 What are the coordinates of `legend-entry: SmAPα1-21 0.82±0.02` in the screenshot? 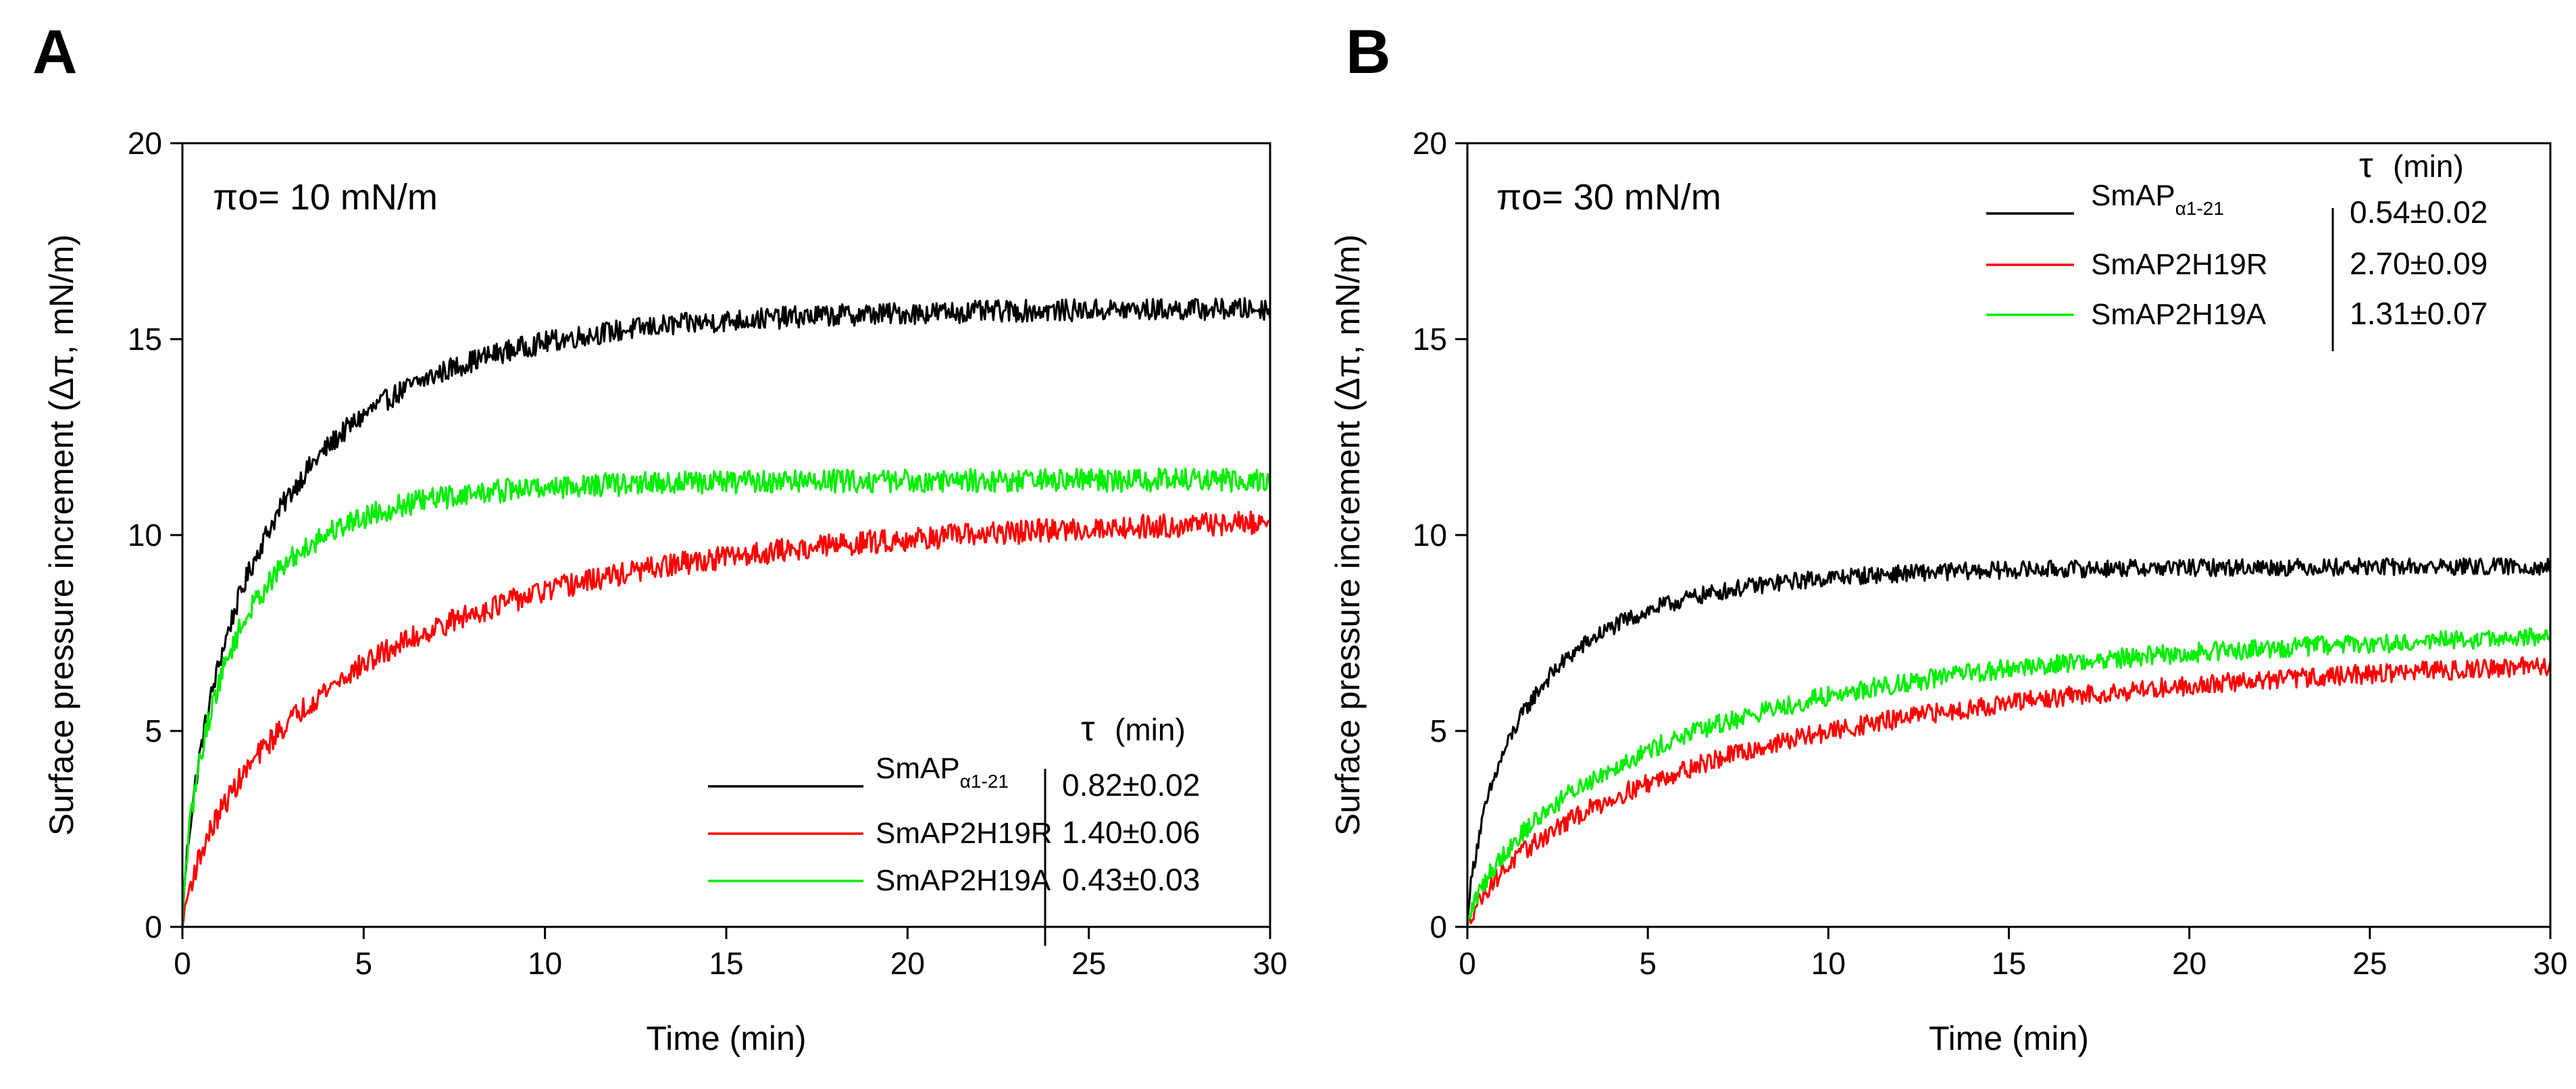 It's located at (954, 777).